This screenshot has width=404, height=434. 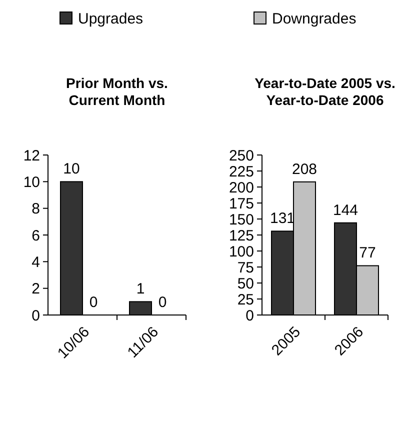 I want to click on y-tick-label: 225, so click(x=241, y=171).